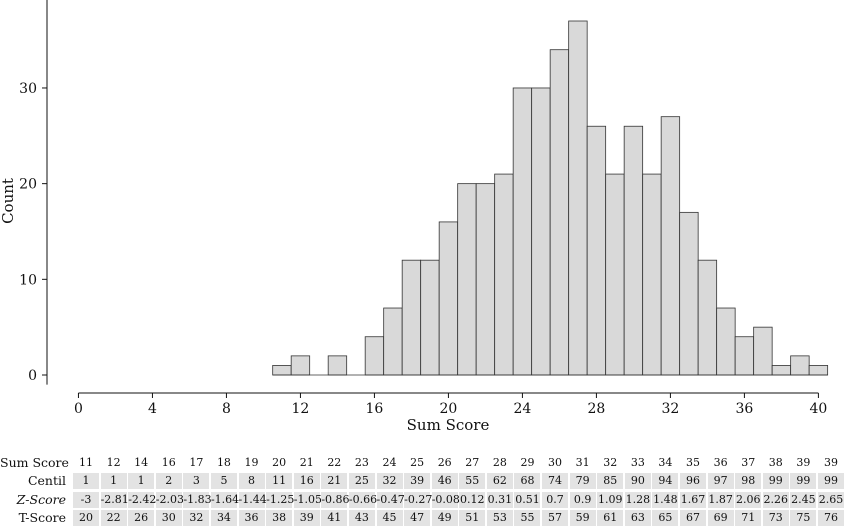  What do you see at coordinates (334, 518) in the screenshot?
I see `table-cell-t: 41` at bounding box center [334, 518].